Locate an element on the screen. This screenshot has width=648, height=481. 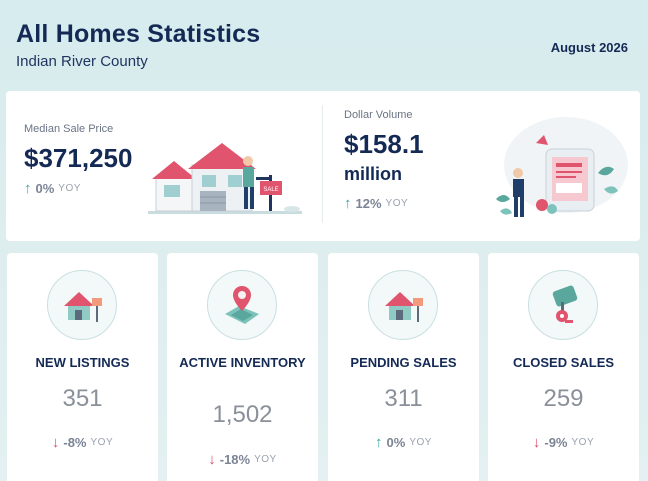
house-for-sale-illustration: SALE is located at coordinates (225, 178).